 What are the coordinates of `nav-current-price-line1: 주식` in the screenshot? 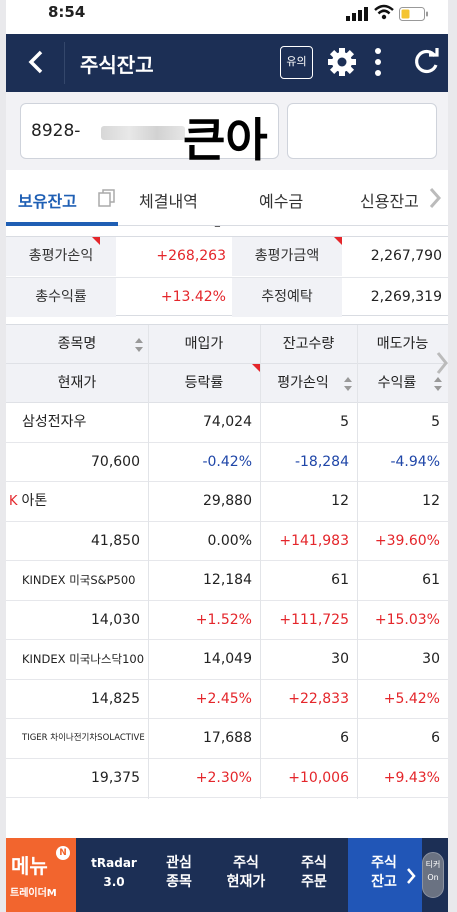 It's located at (246, 863).